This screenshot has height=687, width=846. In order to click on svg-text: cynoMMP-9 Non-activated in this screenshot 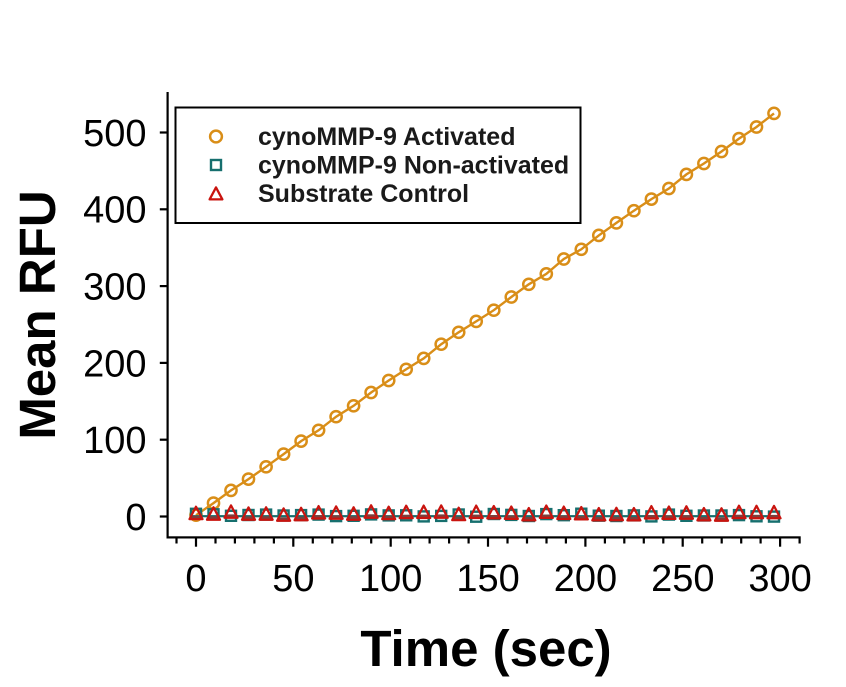, I will do `click(413, 165)`.